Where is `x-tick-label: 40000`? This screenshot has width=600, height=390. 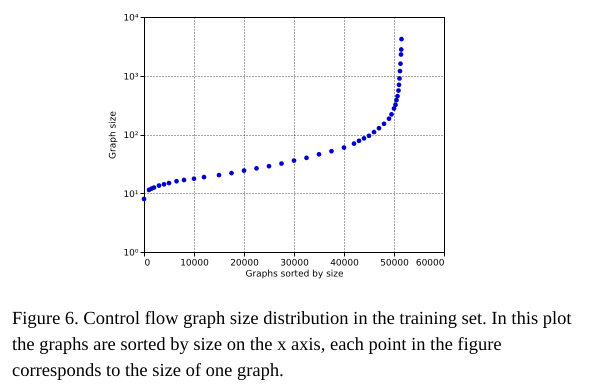
x-tick-label: 40000 is located at coordinates (345, 263).